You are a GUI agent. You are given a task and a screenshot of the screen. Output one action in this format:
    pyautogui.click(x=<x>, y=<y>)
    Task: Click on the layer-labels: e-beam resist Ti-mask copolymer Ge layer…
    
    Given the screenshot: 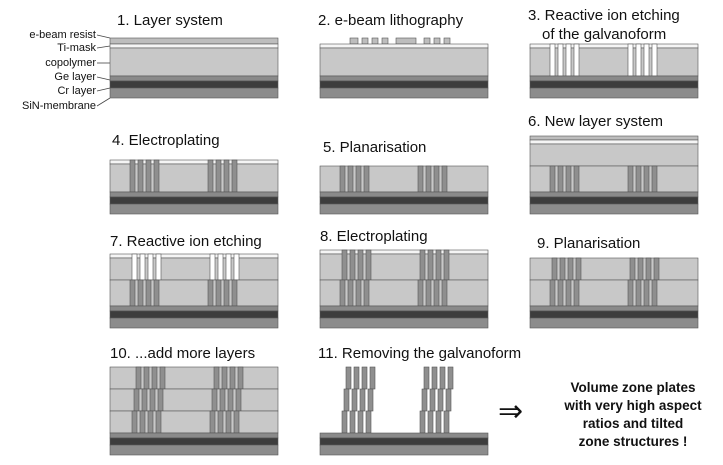 What is the action you would take?
    pyautogui.click(x=66, y=70)
    